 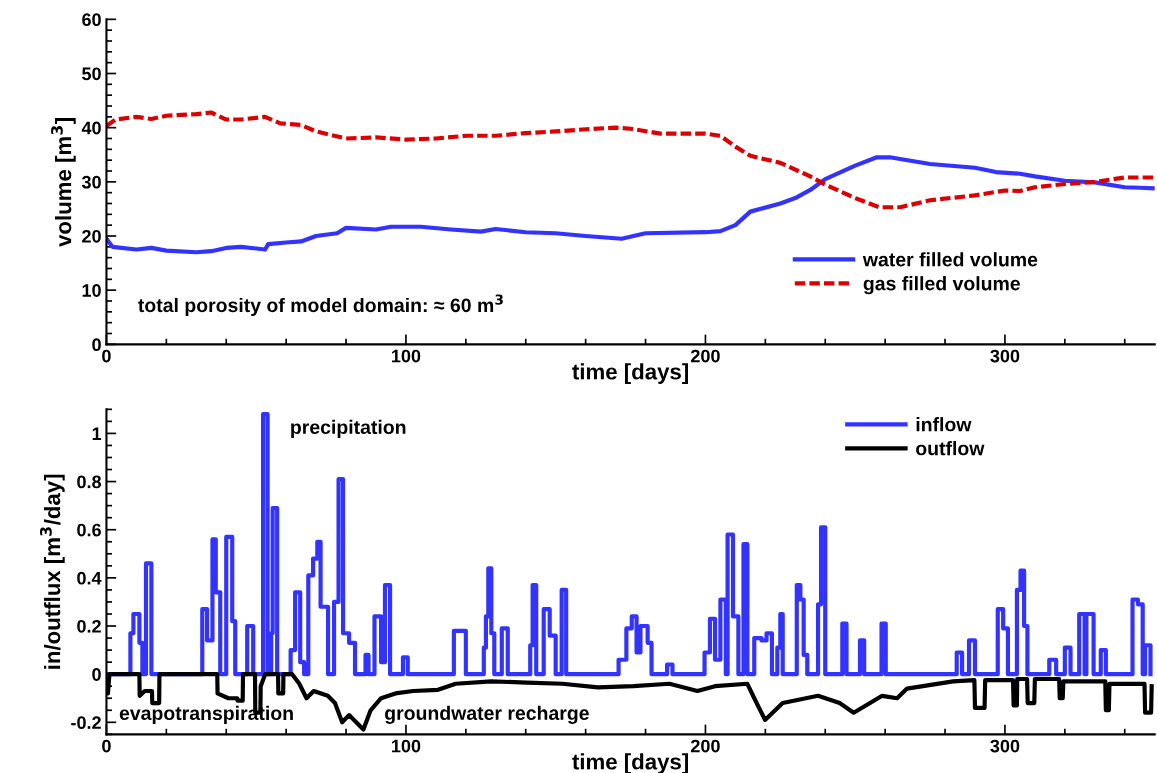 What do you see at coordinates (63, 182) in the screenshot?
I see `y-axis-title: volume [m$^{3}$]` at bounding box center [63, 182].